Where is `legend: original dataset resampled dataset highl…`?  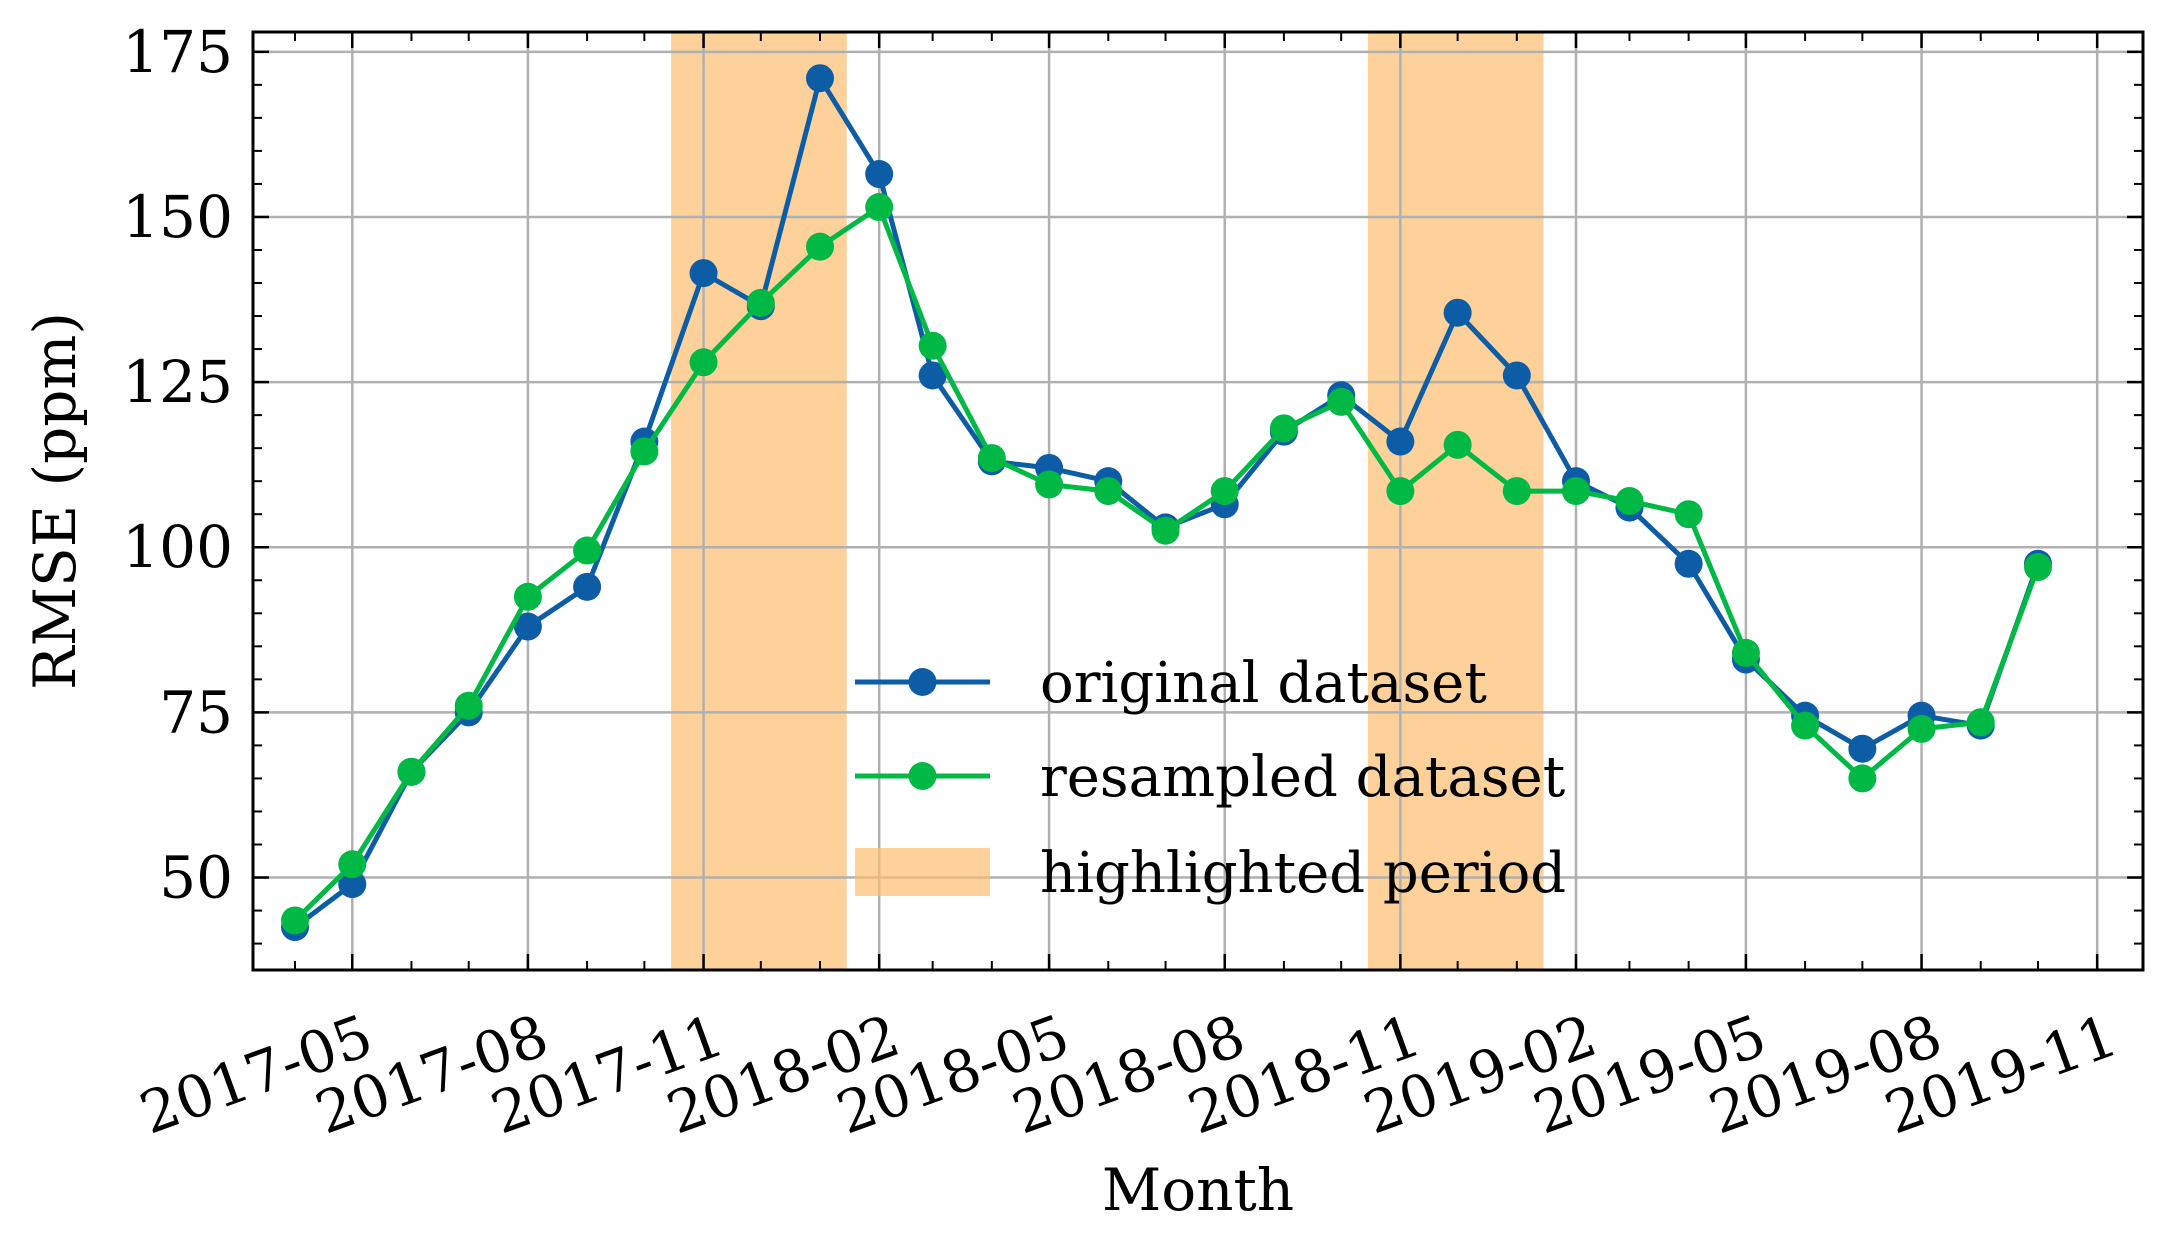
legend: original dataset resampled dataset highl… is located at coordinates (1210, 778).